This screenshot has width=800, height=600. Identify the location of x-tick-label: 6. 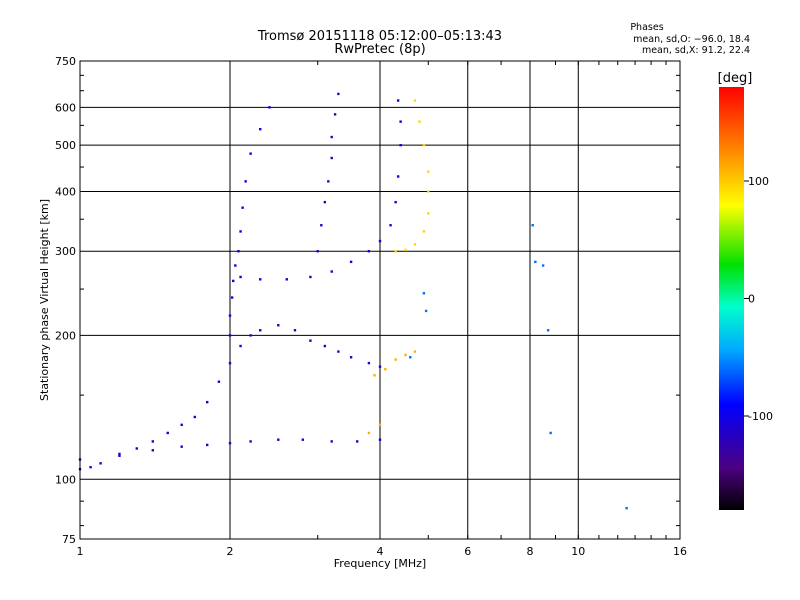
(467, 551).